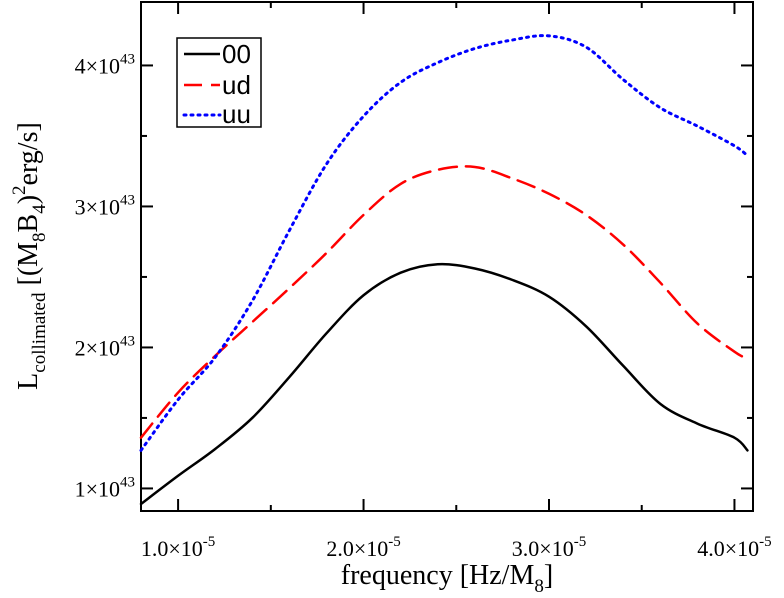 This screenshot has height=598, width=784. Describe the element at coordinates (105, 64) in the screenshot. I see `y-tick-label: 4×1043` at that location.